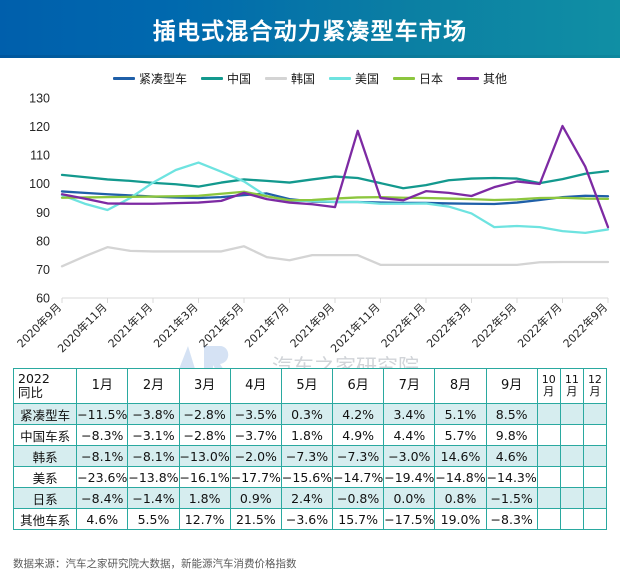 The height and width of the screenshot is (584, 620). I want to click on x-axis-tick-label: 2021年9月, so click(312, 325).